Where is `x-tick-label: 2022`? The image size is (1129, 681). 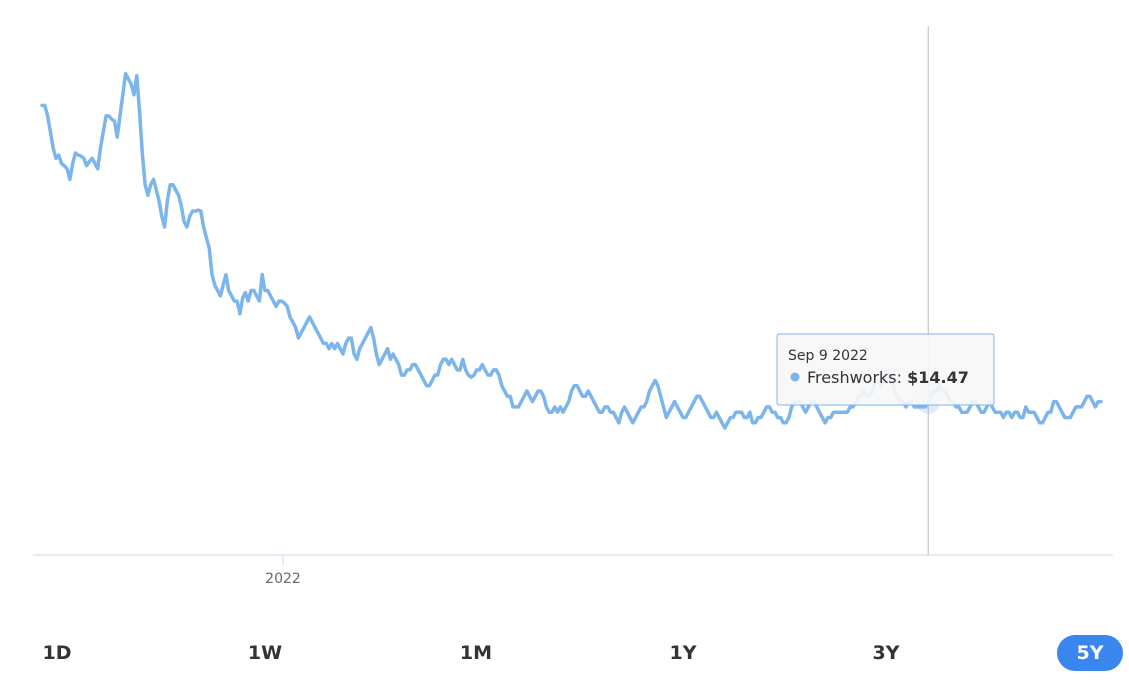
x-tick-label: 2022 is located at coordinates (283, 579).